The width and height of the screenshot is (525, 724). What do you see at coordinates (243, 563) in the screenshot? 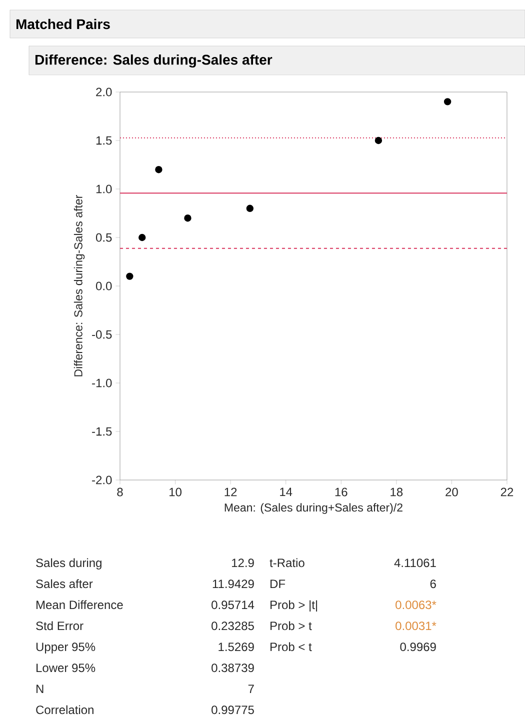
I see `text: 12.9` at bounding box center [243, 563].